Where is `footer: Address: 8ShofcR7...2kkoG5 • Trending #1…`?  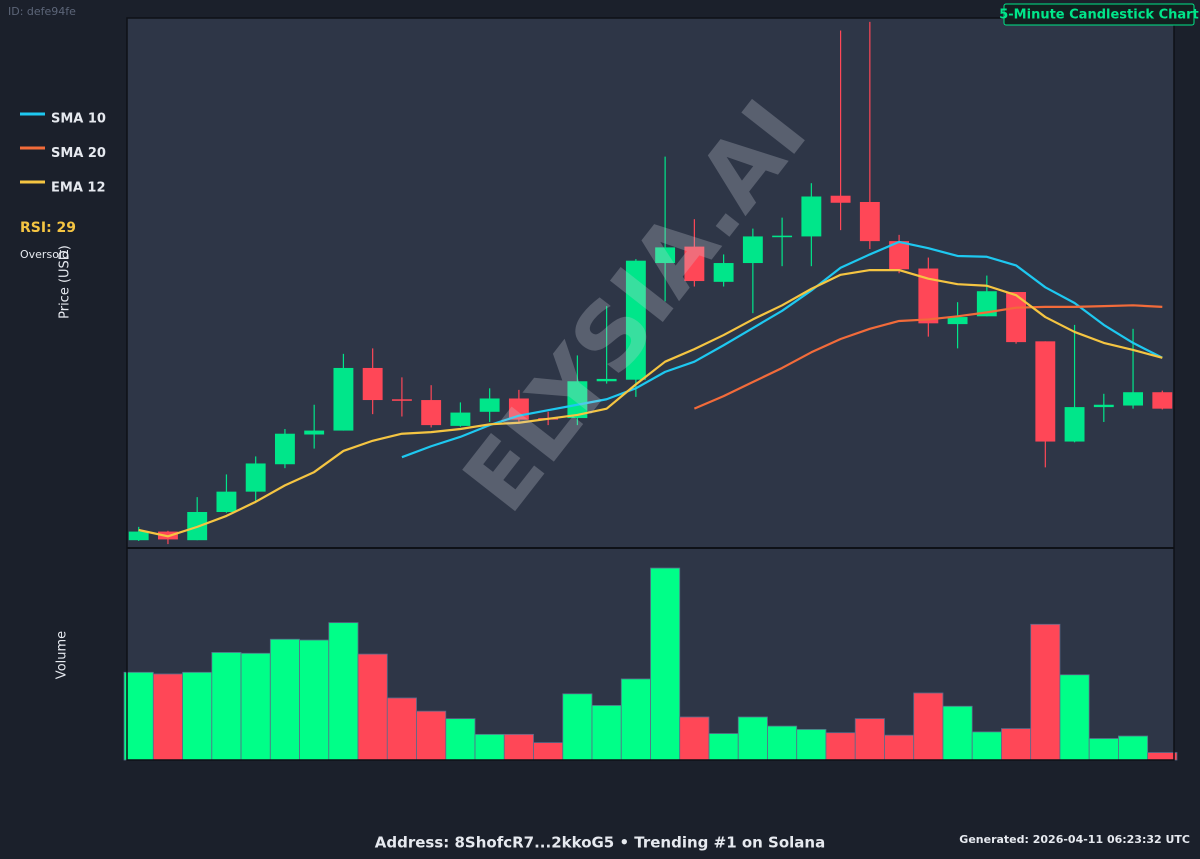 footer: Address: 8ShofcR7...2kkoG5 • Trending #1… is located at coordinates (600, 843).